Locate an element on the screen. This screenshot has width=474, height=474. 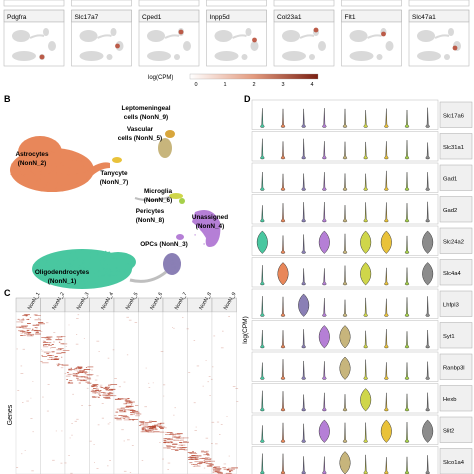
gene-strip-label: Hexb is located at coordinates (450, 400).